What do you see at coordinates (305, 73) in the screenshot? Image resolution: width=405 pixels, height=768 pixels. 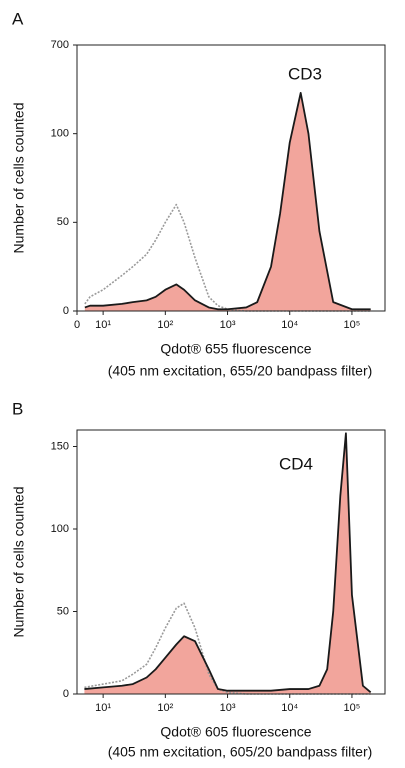 I see `annotation: CD3` at bounding box center [305, 73].